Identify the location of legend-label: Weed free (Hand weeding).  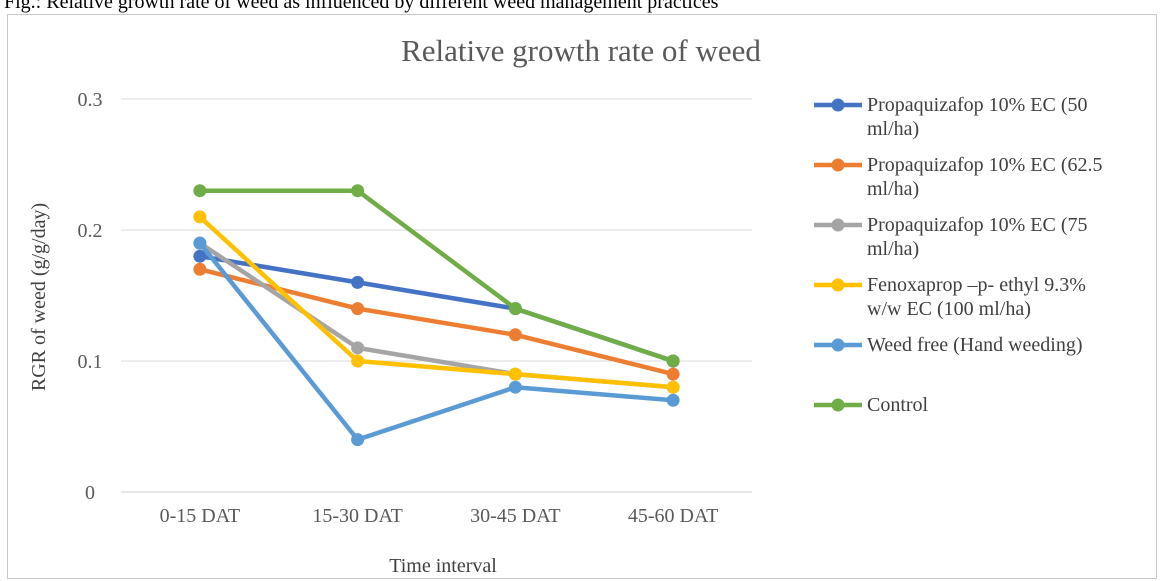
(975, 345).